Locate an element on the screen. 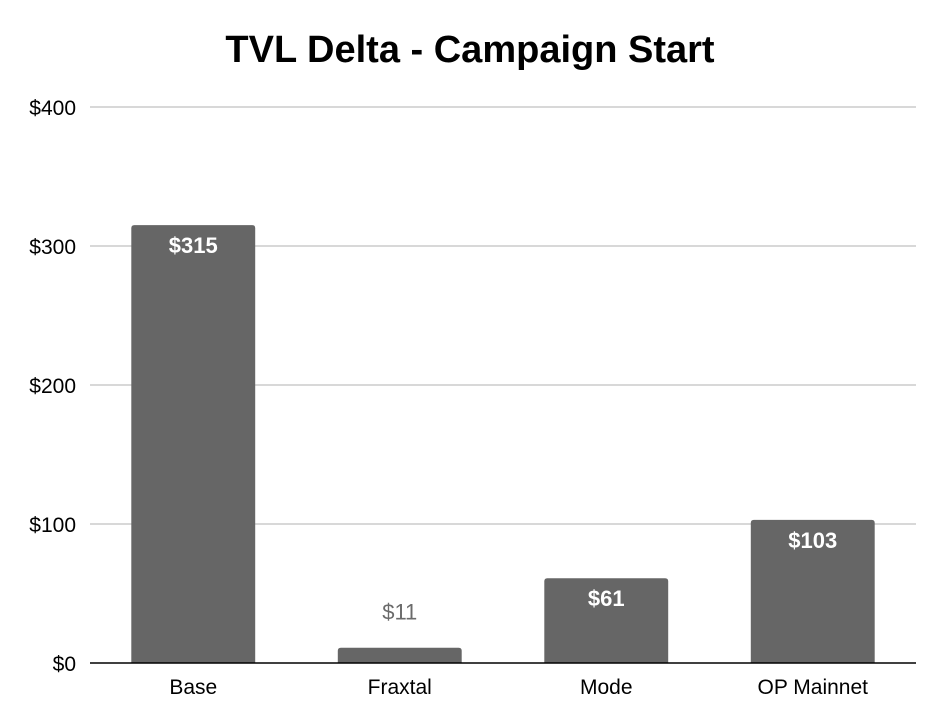  data-label: $315 is located at coordinates (193, 245).